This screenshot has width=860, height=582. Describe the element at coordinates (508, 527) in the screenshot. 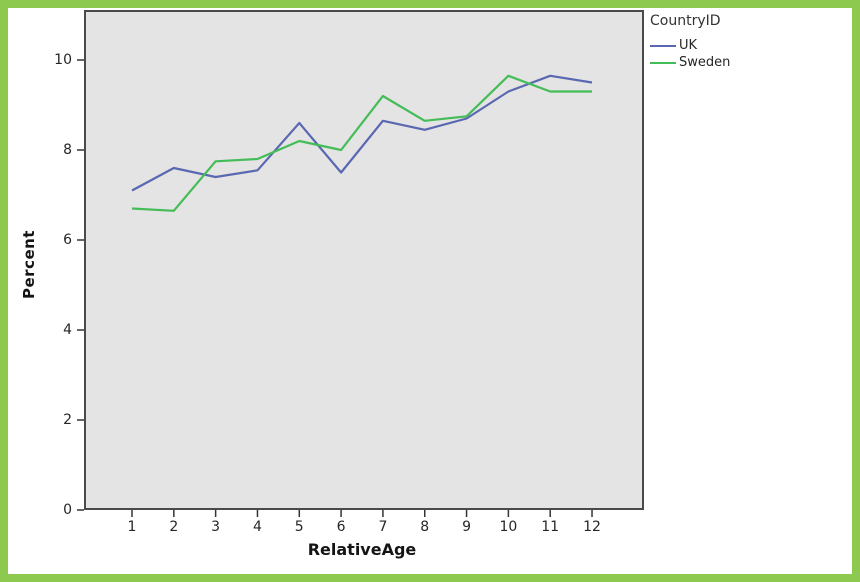

I see `x-tick-label: 10` at that location.